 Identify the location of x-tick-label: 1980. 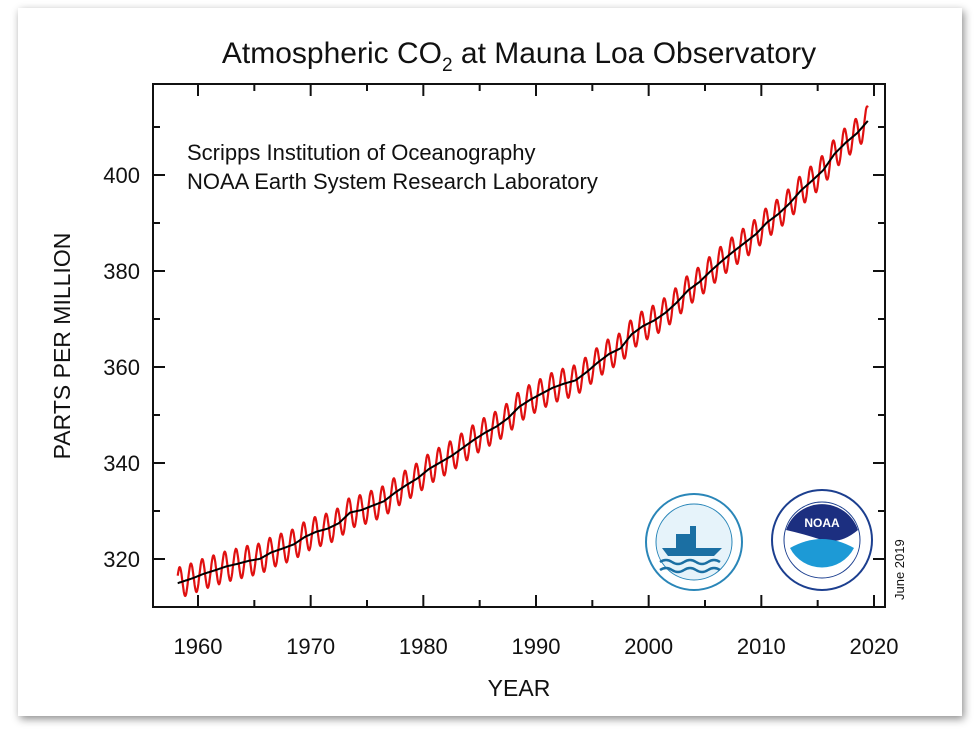
(423, 646).